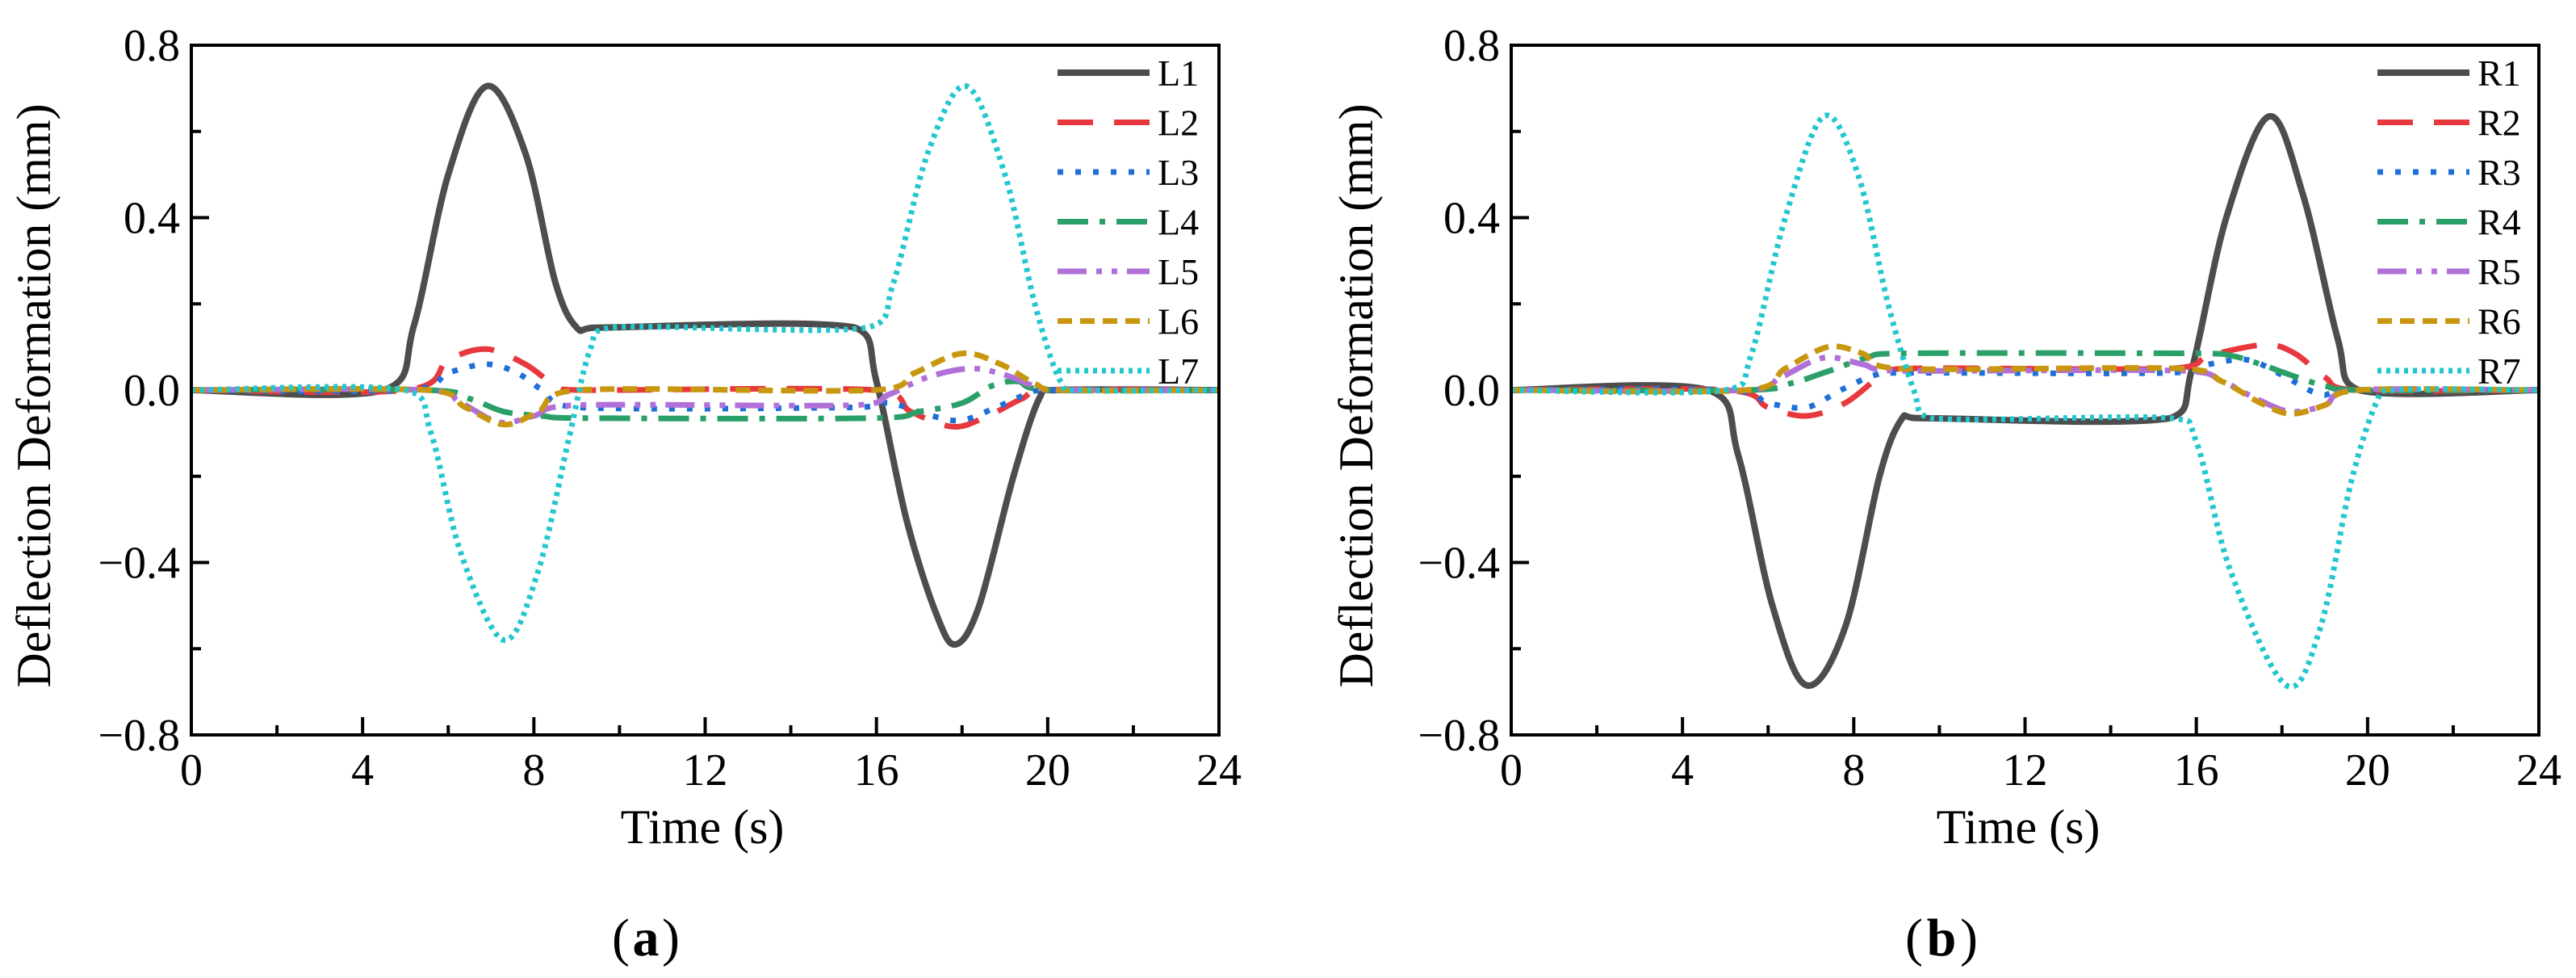 This screenshot has width=2576, height=978. What do you see at coordinates (362, 770) in the screenshot?
I see `x-tick-label-a-1: 4` at bounding box center [362, 770].